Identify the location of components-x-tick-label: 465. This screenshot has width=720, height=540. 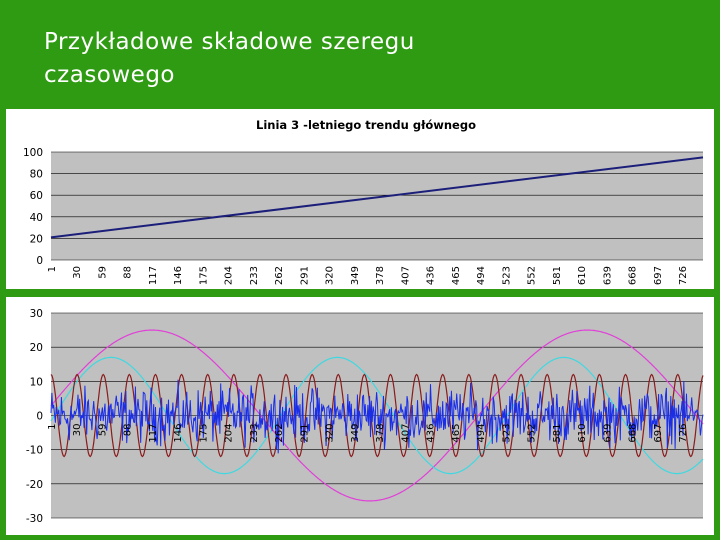
(456, 433).